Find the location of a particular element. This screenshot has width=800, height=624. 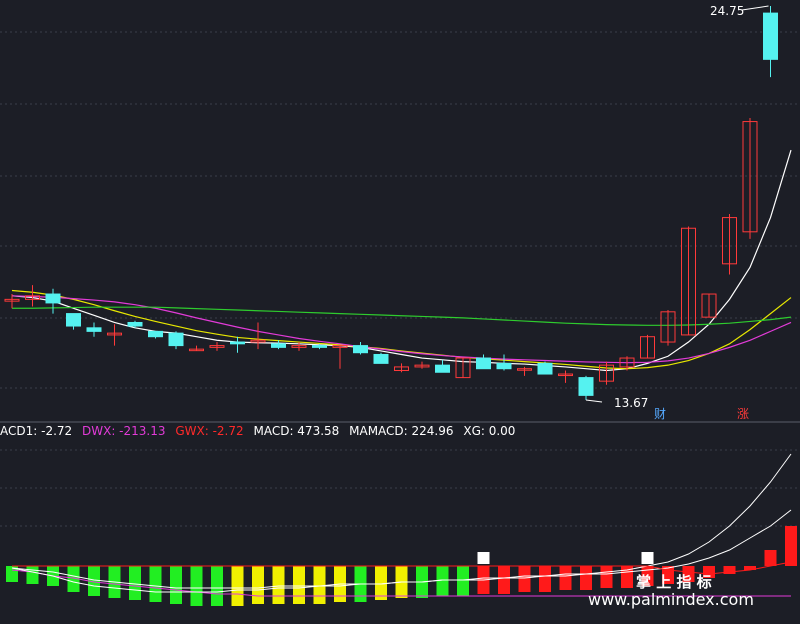

legend-mamacd: MAMACD: 224.96 is located at coordinates (401, 431).